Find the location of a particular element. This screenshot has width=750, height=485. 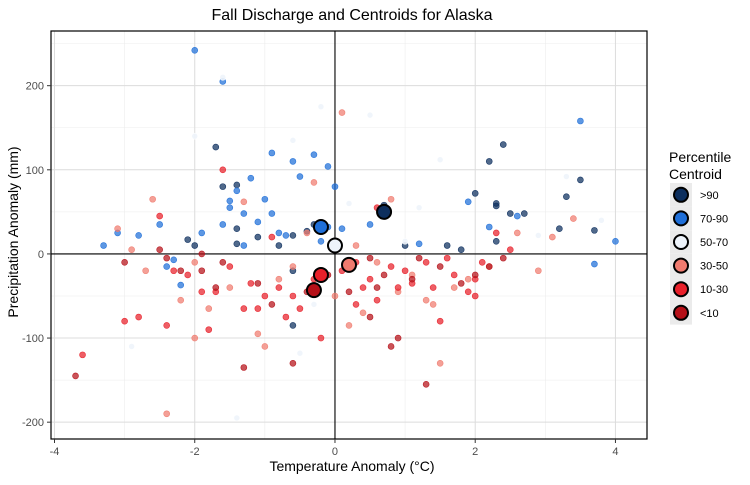

y-tick-label: -100 is located at coordinates (33, 339).